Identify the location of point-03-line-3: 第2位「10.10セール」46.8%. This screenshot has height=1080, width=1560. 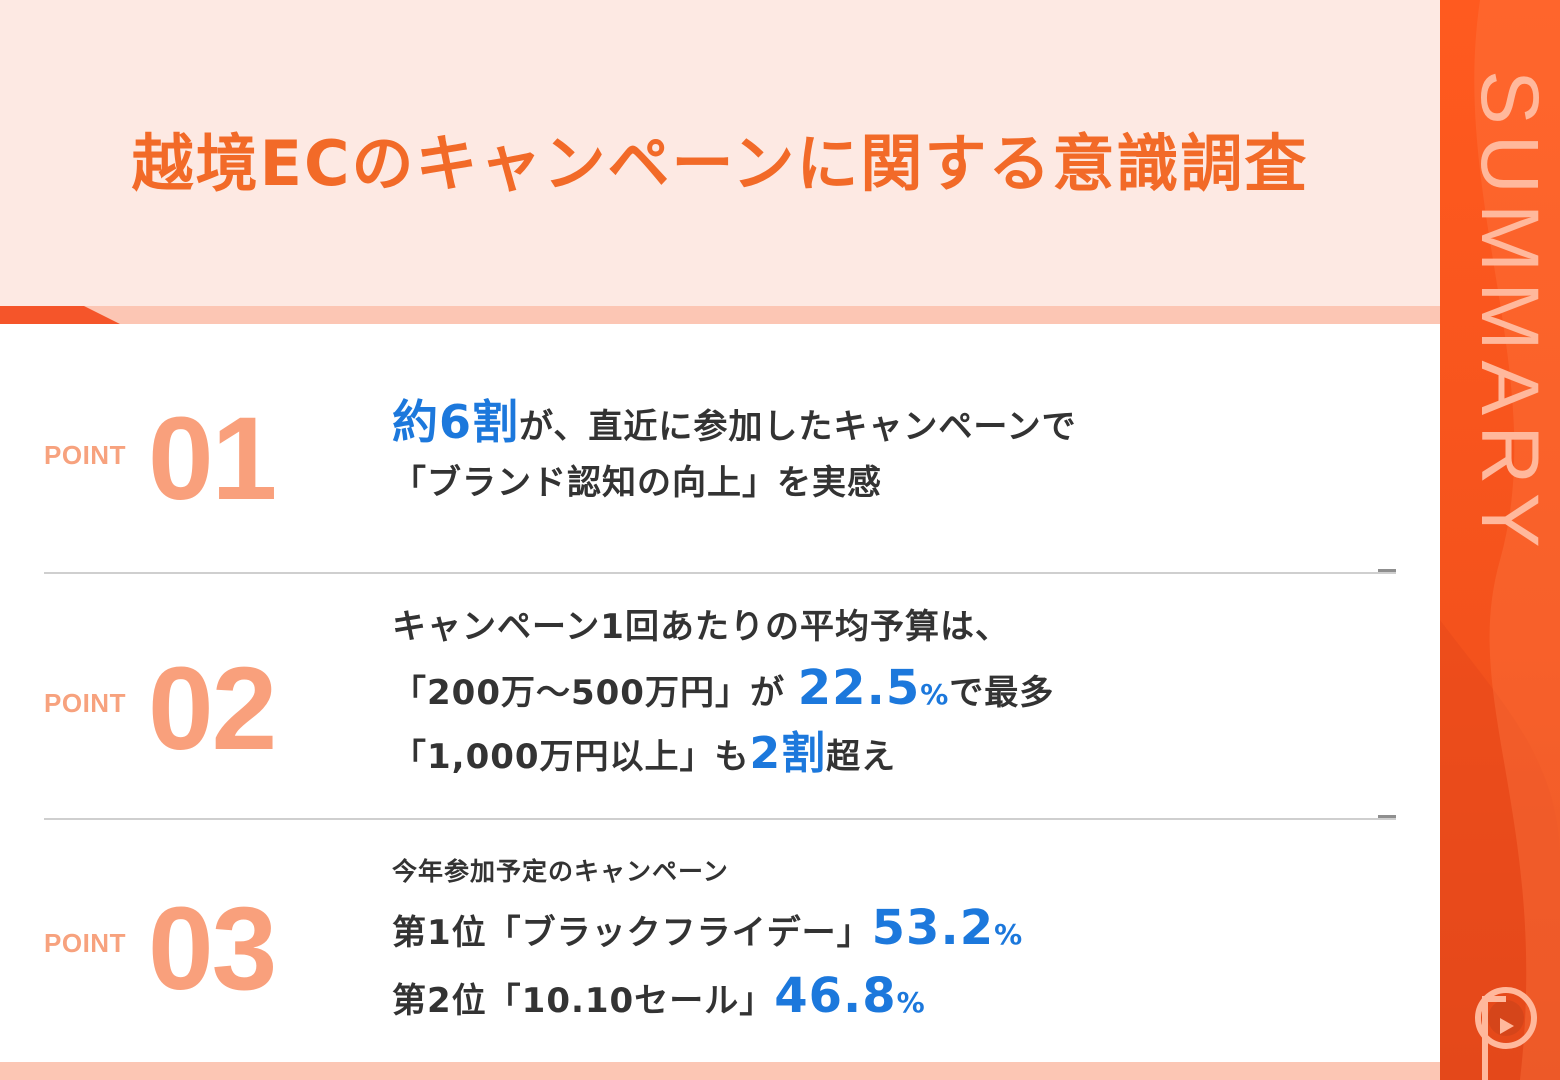
(659, 999).